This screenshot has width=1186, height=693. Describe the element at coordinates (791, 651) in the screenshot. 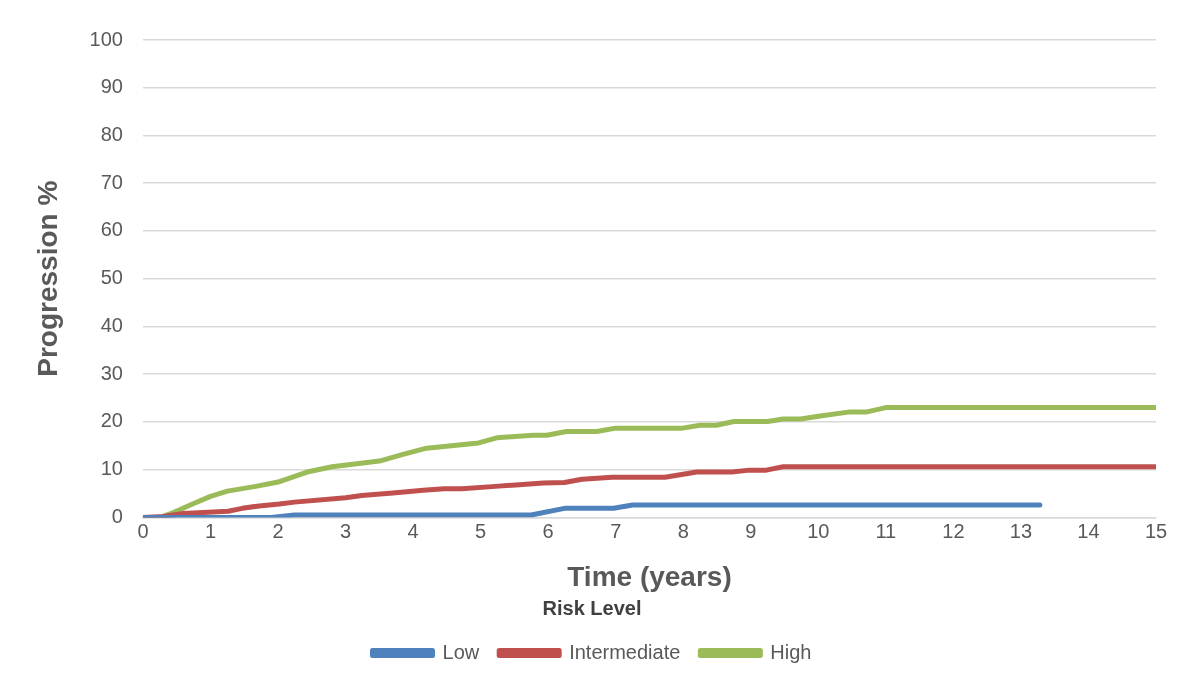

I see `legend-label: High` at that location.